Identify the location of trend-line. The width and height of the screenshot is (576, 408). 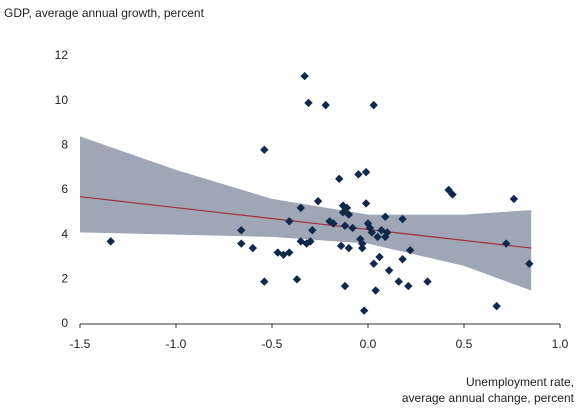
(305, 222).